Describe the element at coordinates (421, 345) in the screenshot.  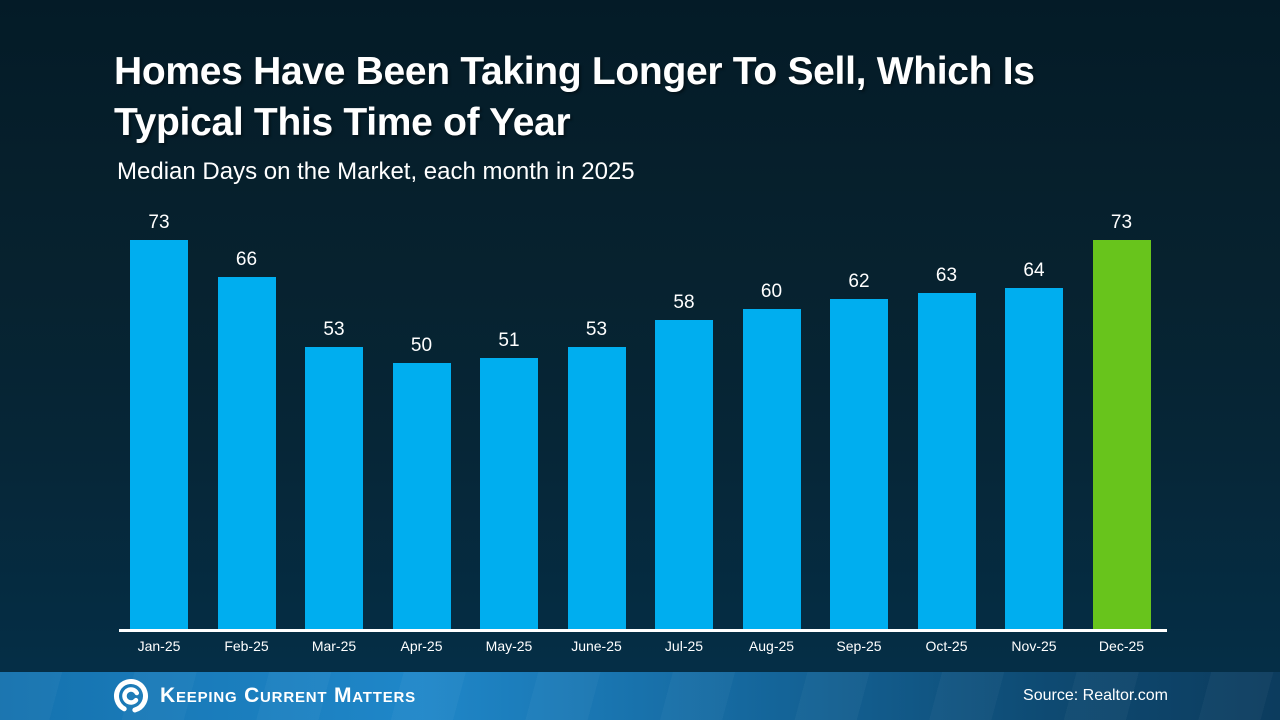
I see `bar-value-label: 50` at that location.